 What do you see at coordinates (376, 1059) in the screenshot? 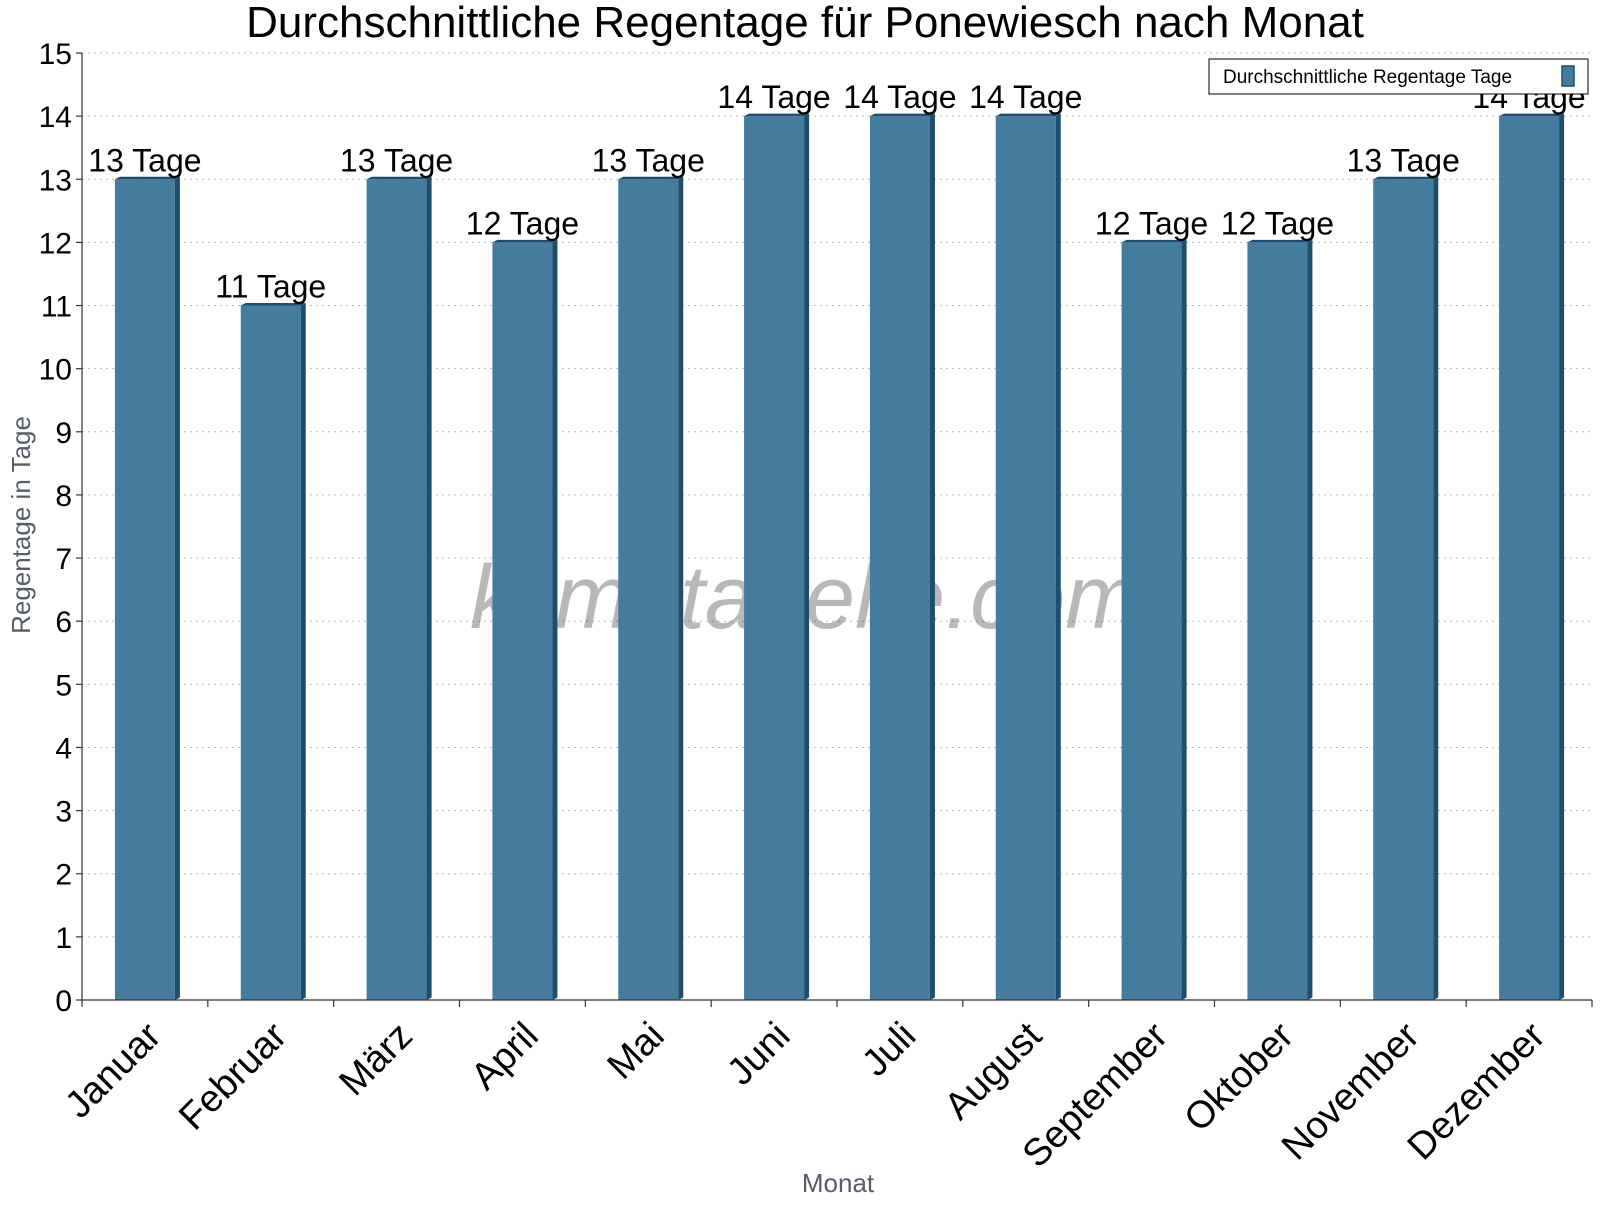
I see `x-tick-label: März` at bounding box center [376, 1059].